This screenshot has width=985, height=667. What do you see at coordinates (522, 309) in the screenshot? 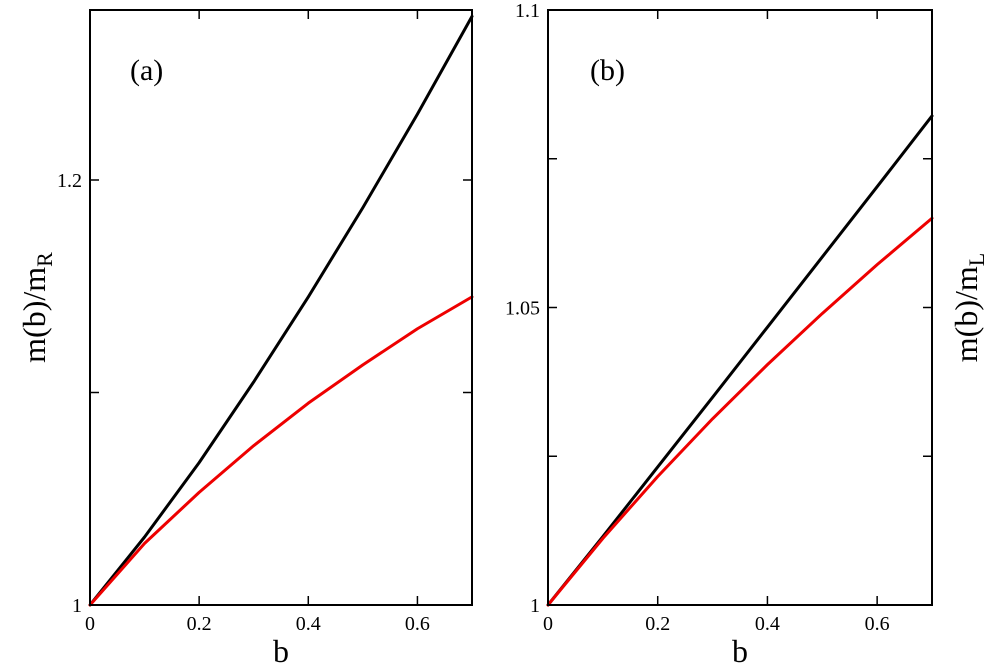
I see `y-tick-label: 1.05` at bounding box center [522, 309].